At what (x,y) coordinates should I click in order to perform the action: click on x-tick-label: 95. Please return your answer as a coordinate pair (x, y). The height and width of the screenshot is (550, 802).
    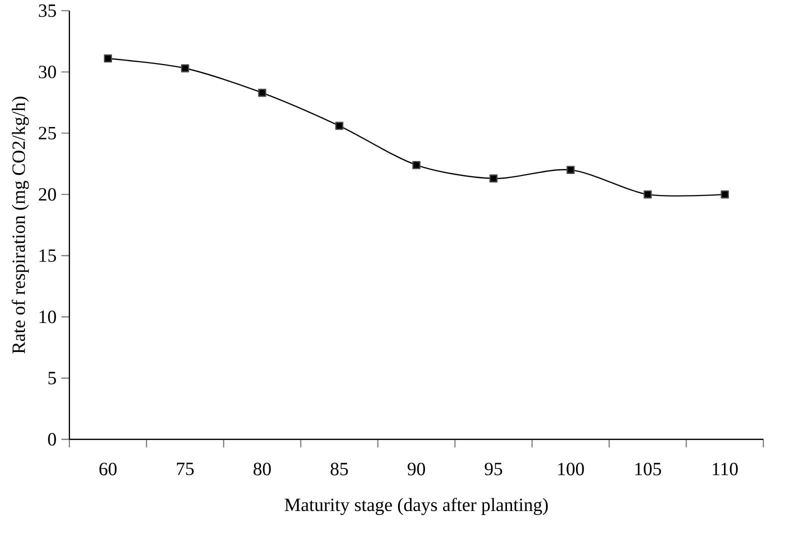
    Looking at the image, I should click on (493, 469).